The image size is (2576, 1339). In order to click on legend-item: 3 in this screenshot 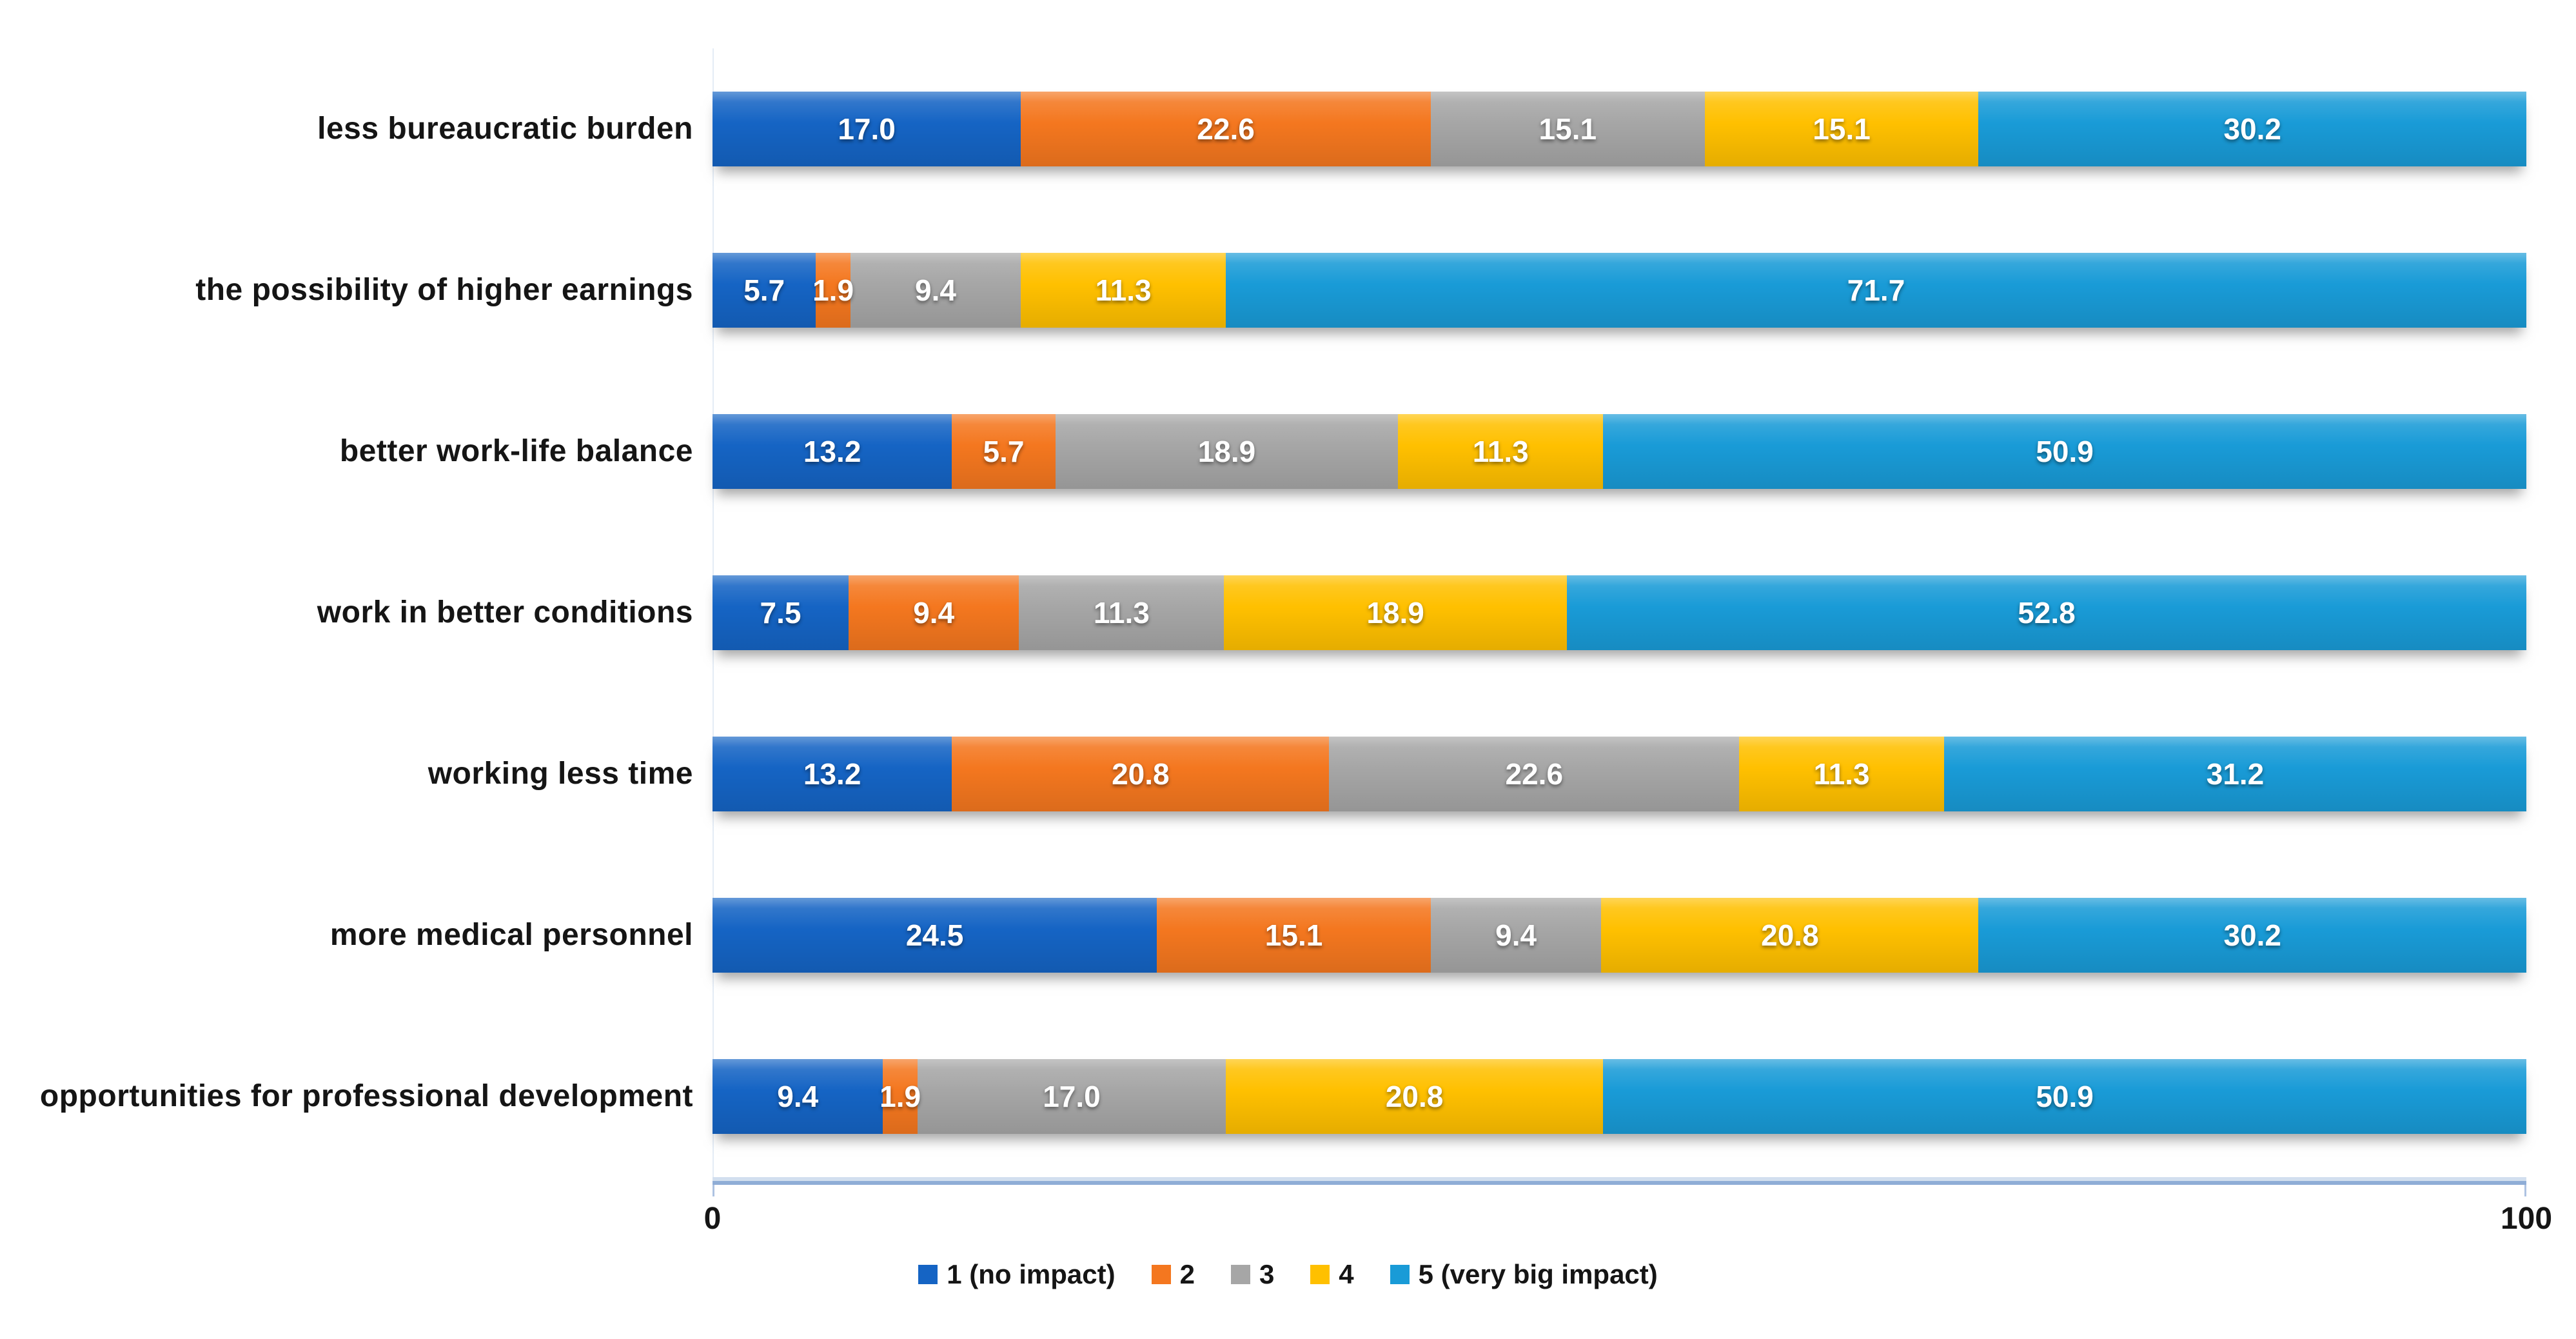, I will do `click(1252, 1274)`.